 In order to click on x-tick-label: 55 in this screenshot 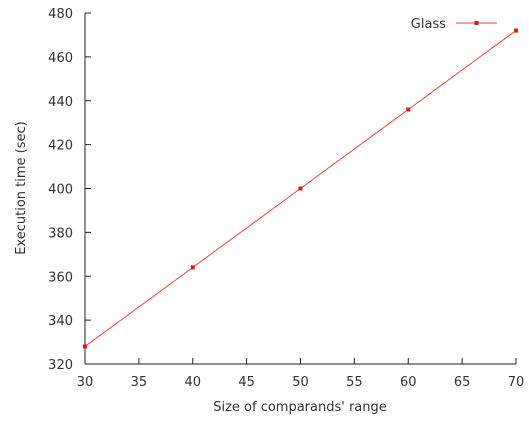, I will do `click(354, 382)`.